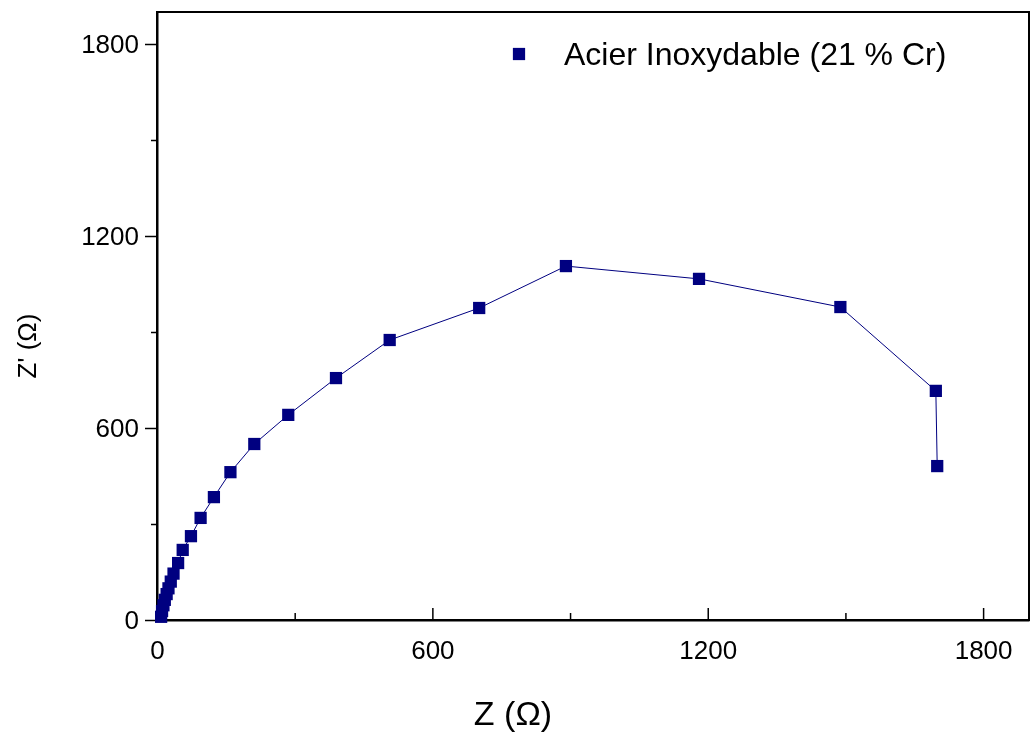 The width and height of the screenshot is (1031, 736). Describe the element at coordinates (110, 235) in the screenshot. I see `y-tick-label: 1200` at that location.